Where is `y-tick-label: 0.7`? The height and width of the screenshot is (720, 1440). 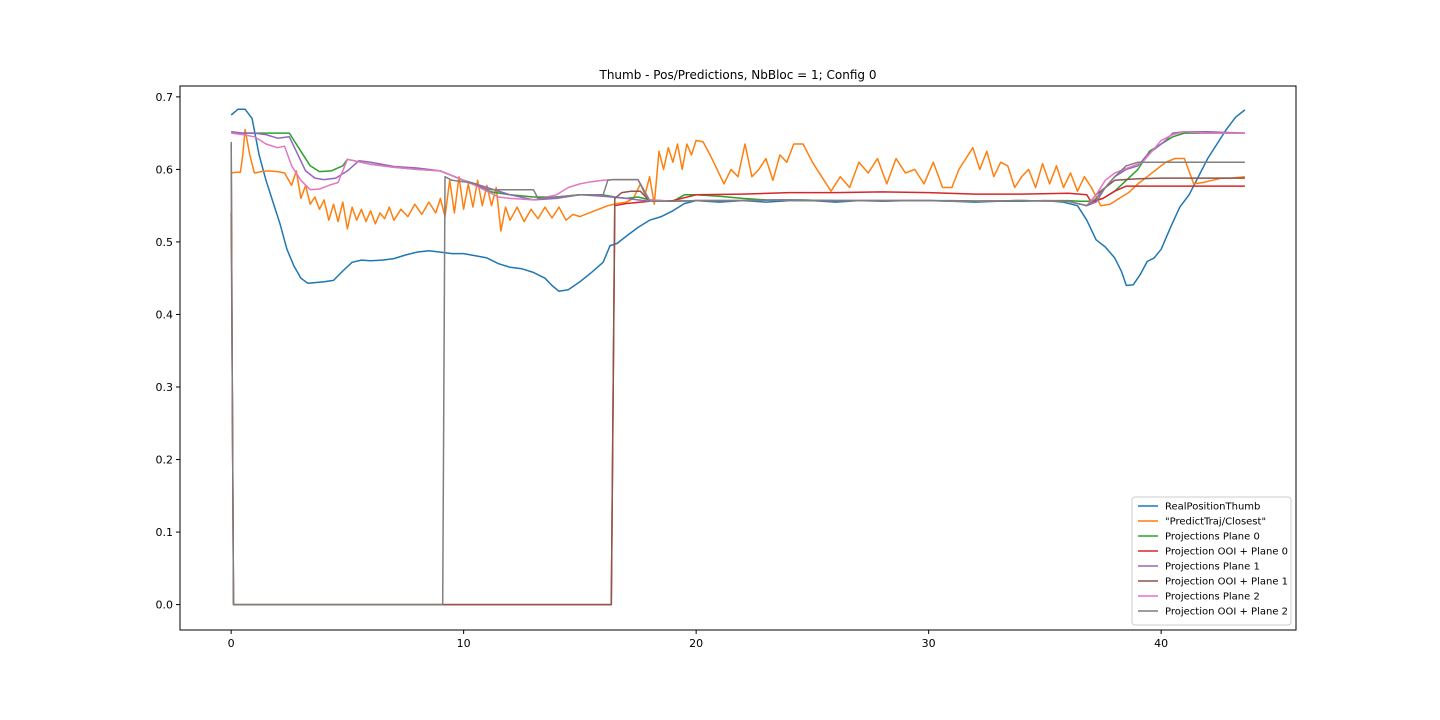
y-tick-label: 0.7 is located at coordinates (165, 97).